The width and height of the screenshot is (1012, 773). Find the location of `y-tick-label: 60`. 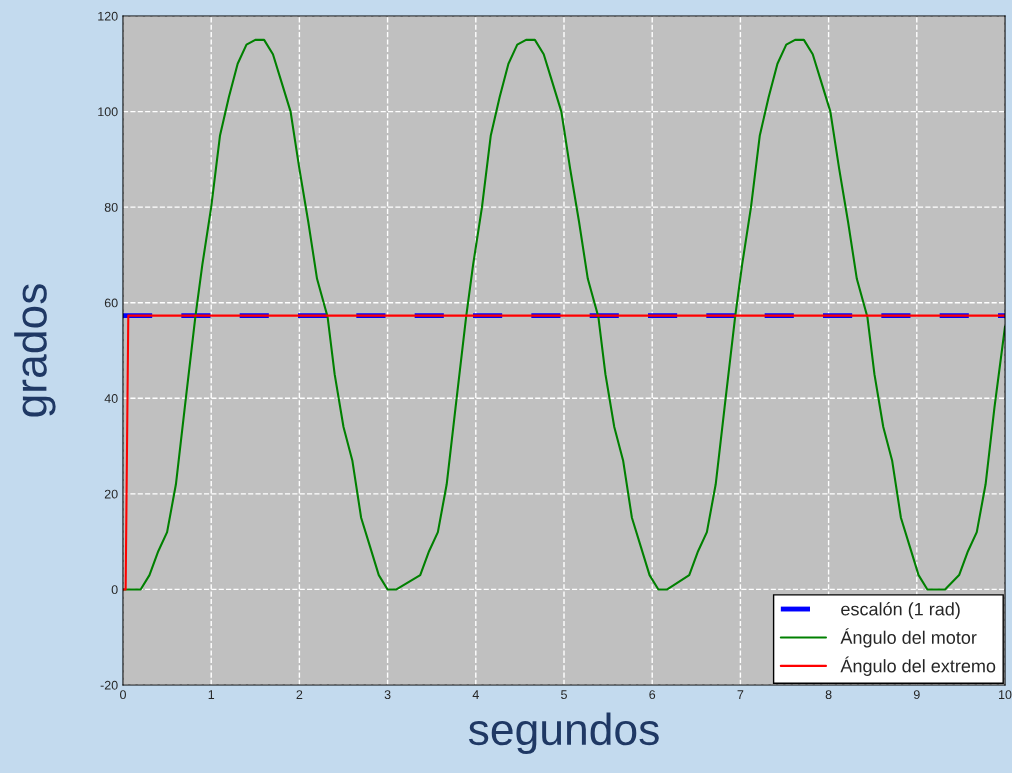

y-tick-label: 60 is located at coordinates (111, 303).